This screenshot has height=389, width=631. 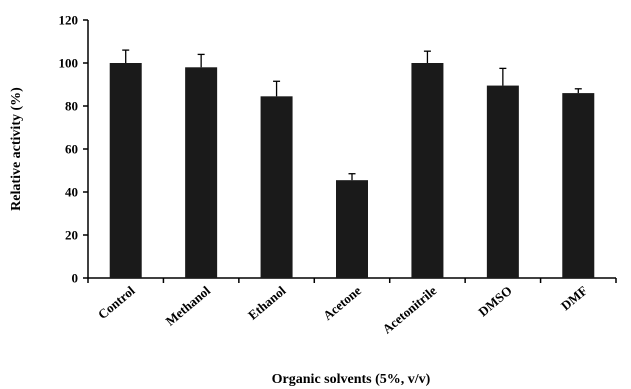 I want to click on bar-dmso, so click(x=502, y=181).